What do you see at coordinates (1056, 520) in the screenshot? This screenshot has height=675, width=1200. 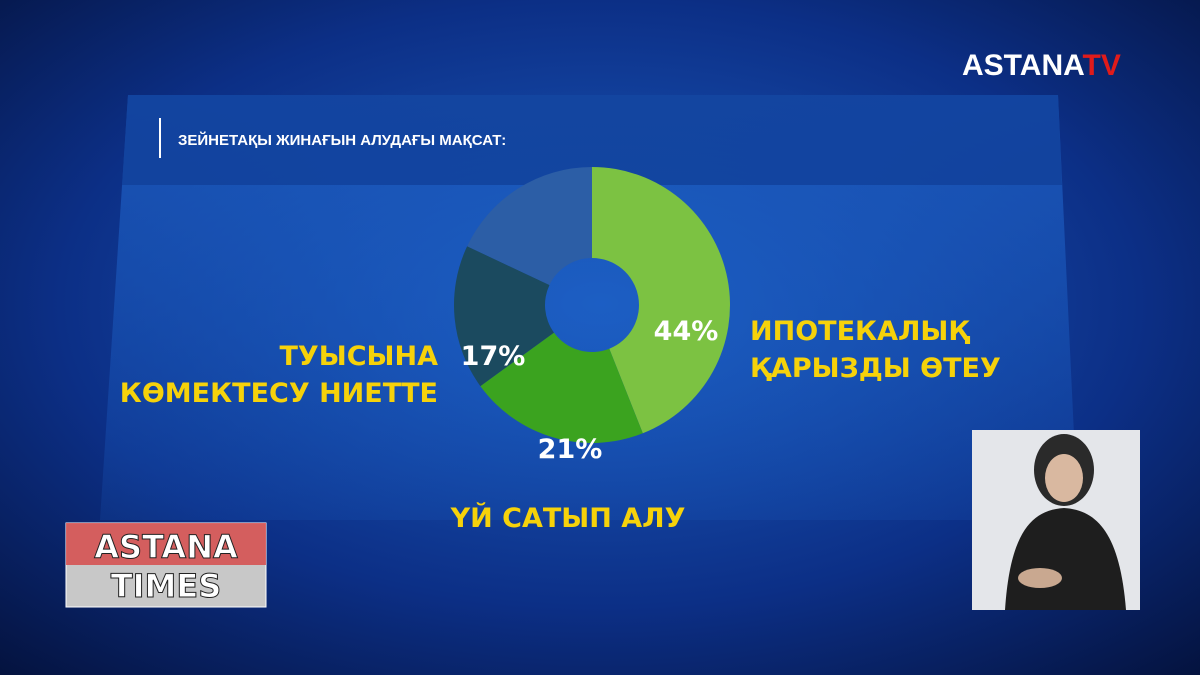 I see `sign-interpreter` at bounding box center [1056, 520].